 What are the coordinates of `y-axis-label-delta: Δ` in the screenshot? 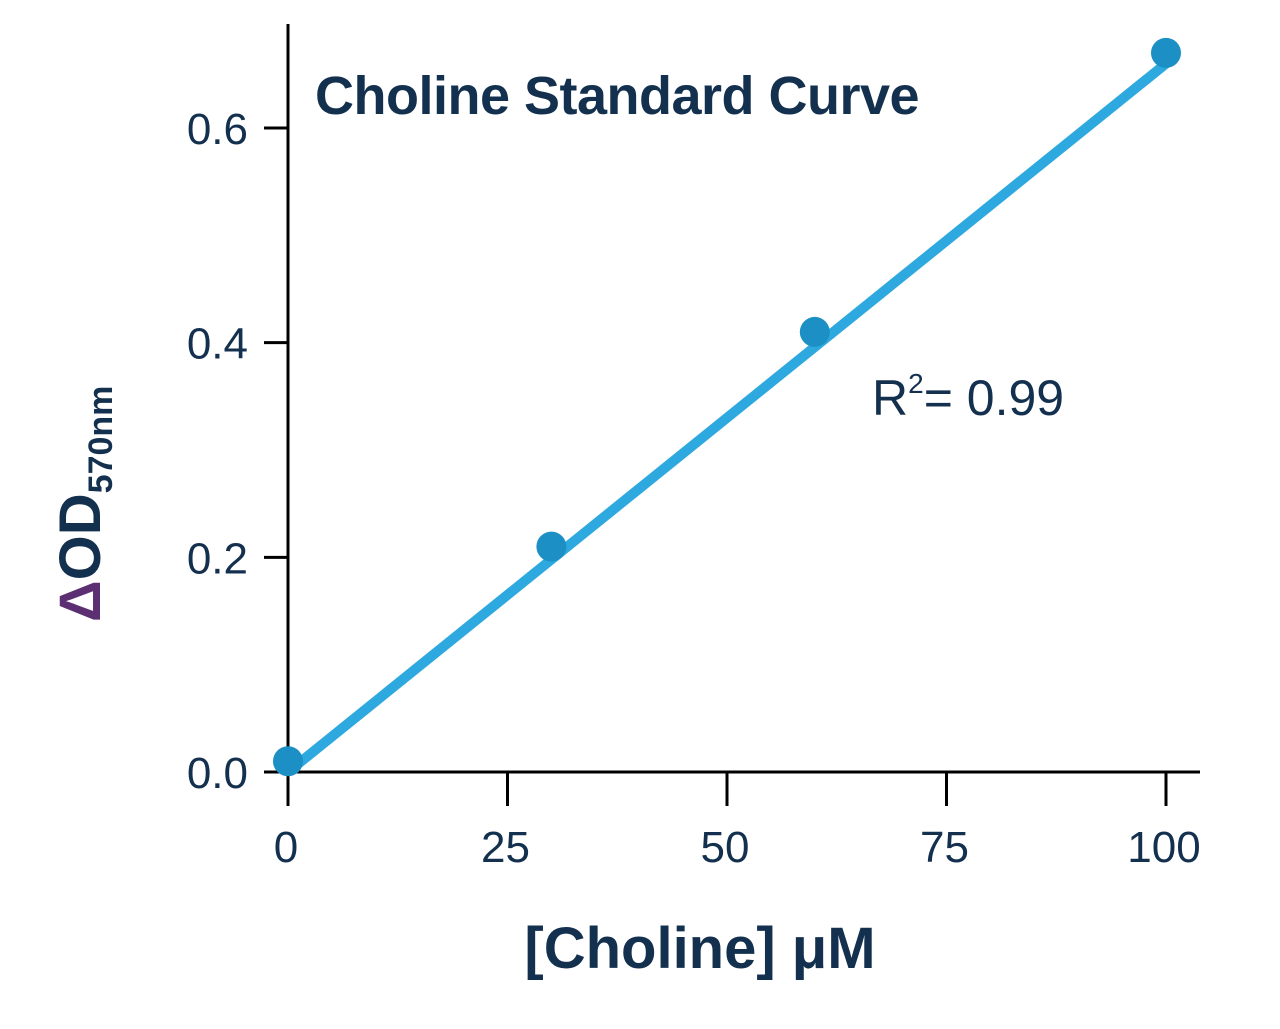 It's located at (80, 601).